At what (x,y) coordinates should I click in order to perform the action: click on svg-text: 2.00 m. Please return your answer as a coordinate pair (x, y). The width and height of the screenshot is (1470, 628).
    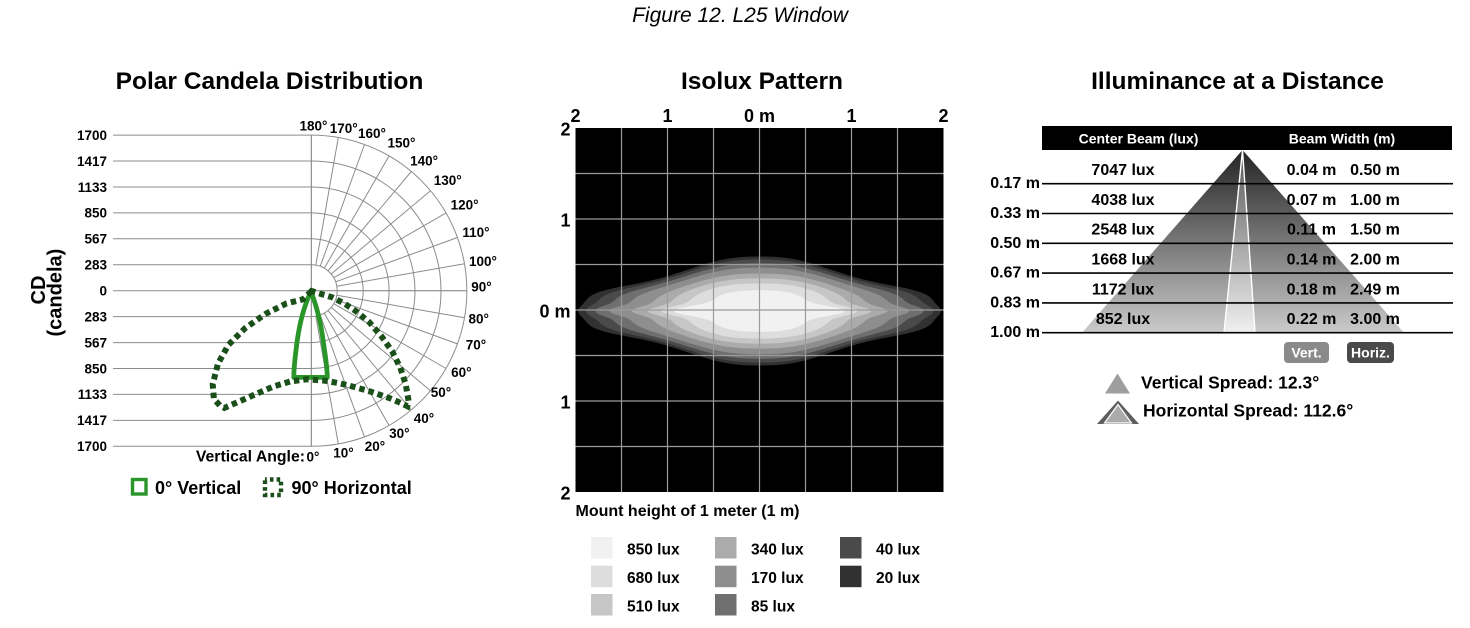
    Looking at the image, I should click on (1375, 260).